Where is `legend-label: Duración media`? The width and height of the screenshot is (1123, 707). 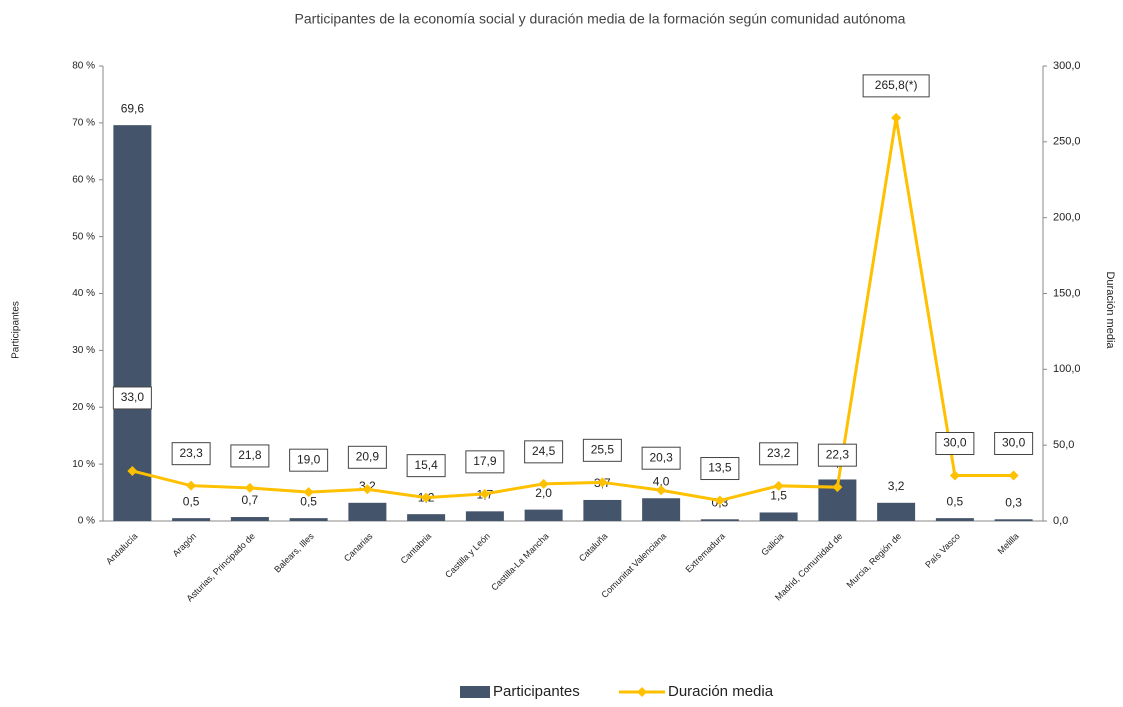 legend-label: Duración media is located at coordinates (721, 691).